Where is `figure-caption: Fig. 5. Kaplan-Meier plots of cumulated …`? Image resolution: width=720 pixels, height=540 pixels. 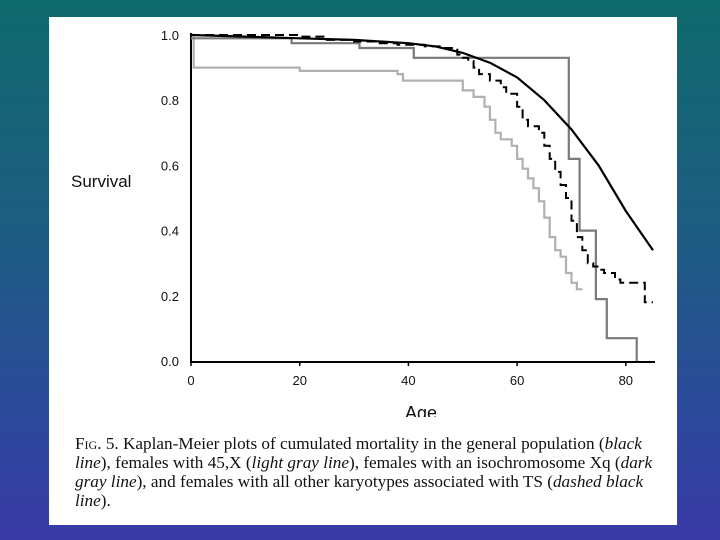 figure-caption: Fig. 5. Kaplan-Meier plots of cumulated … is located at coordinates (367, 472).